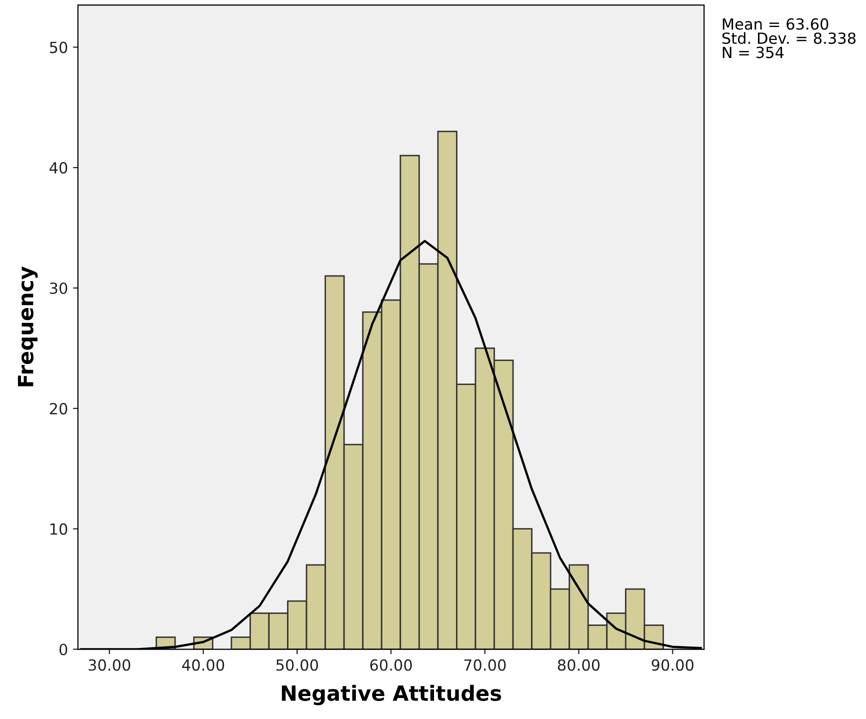  I want to click on x-tick-label: 40.00, so click(203, 665).